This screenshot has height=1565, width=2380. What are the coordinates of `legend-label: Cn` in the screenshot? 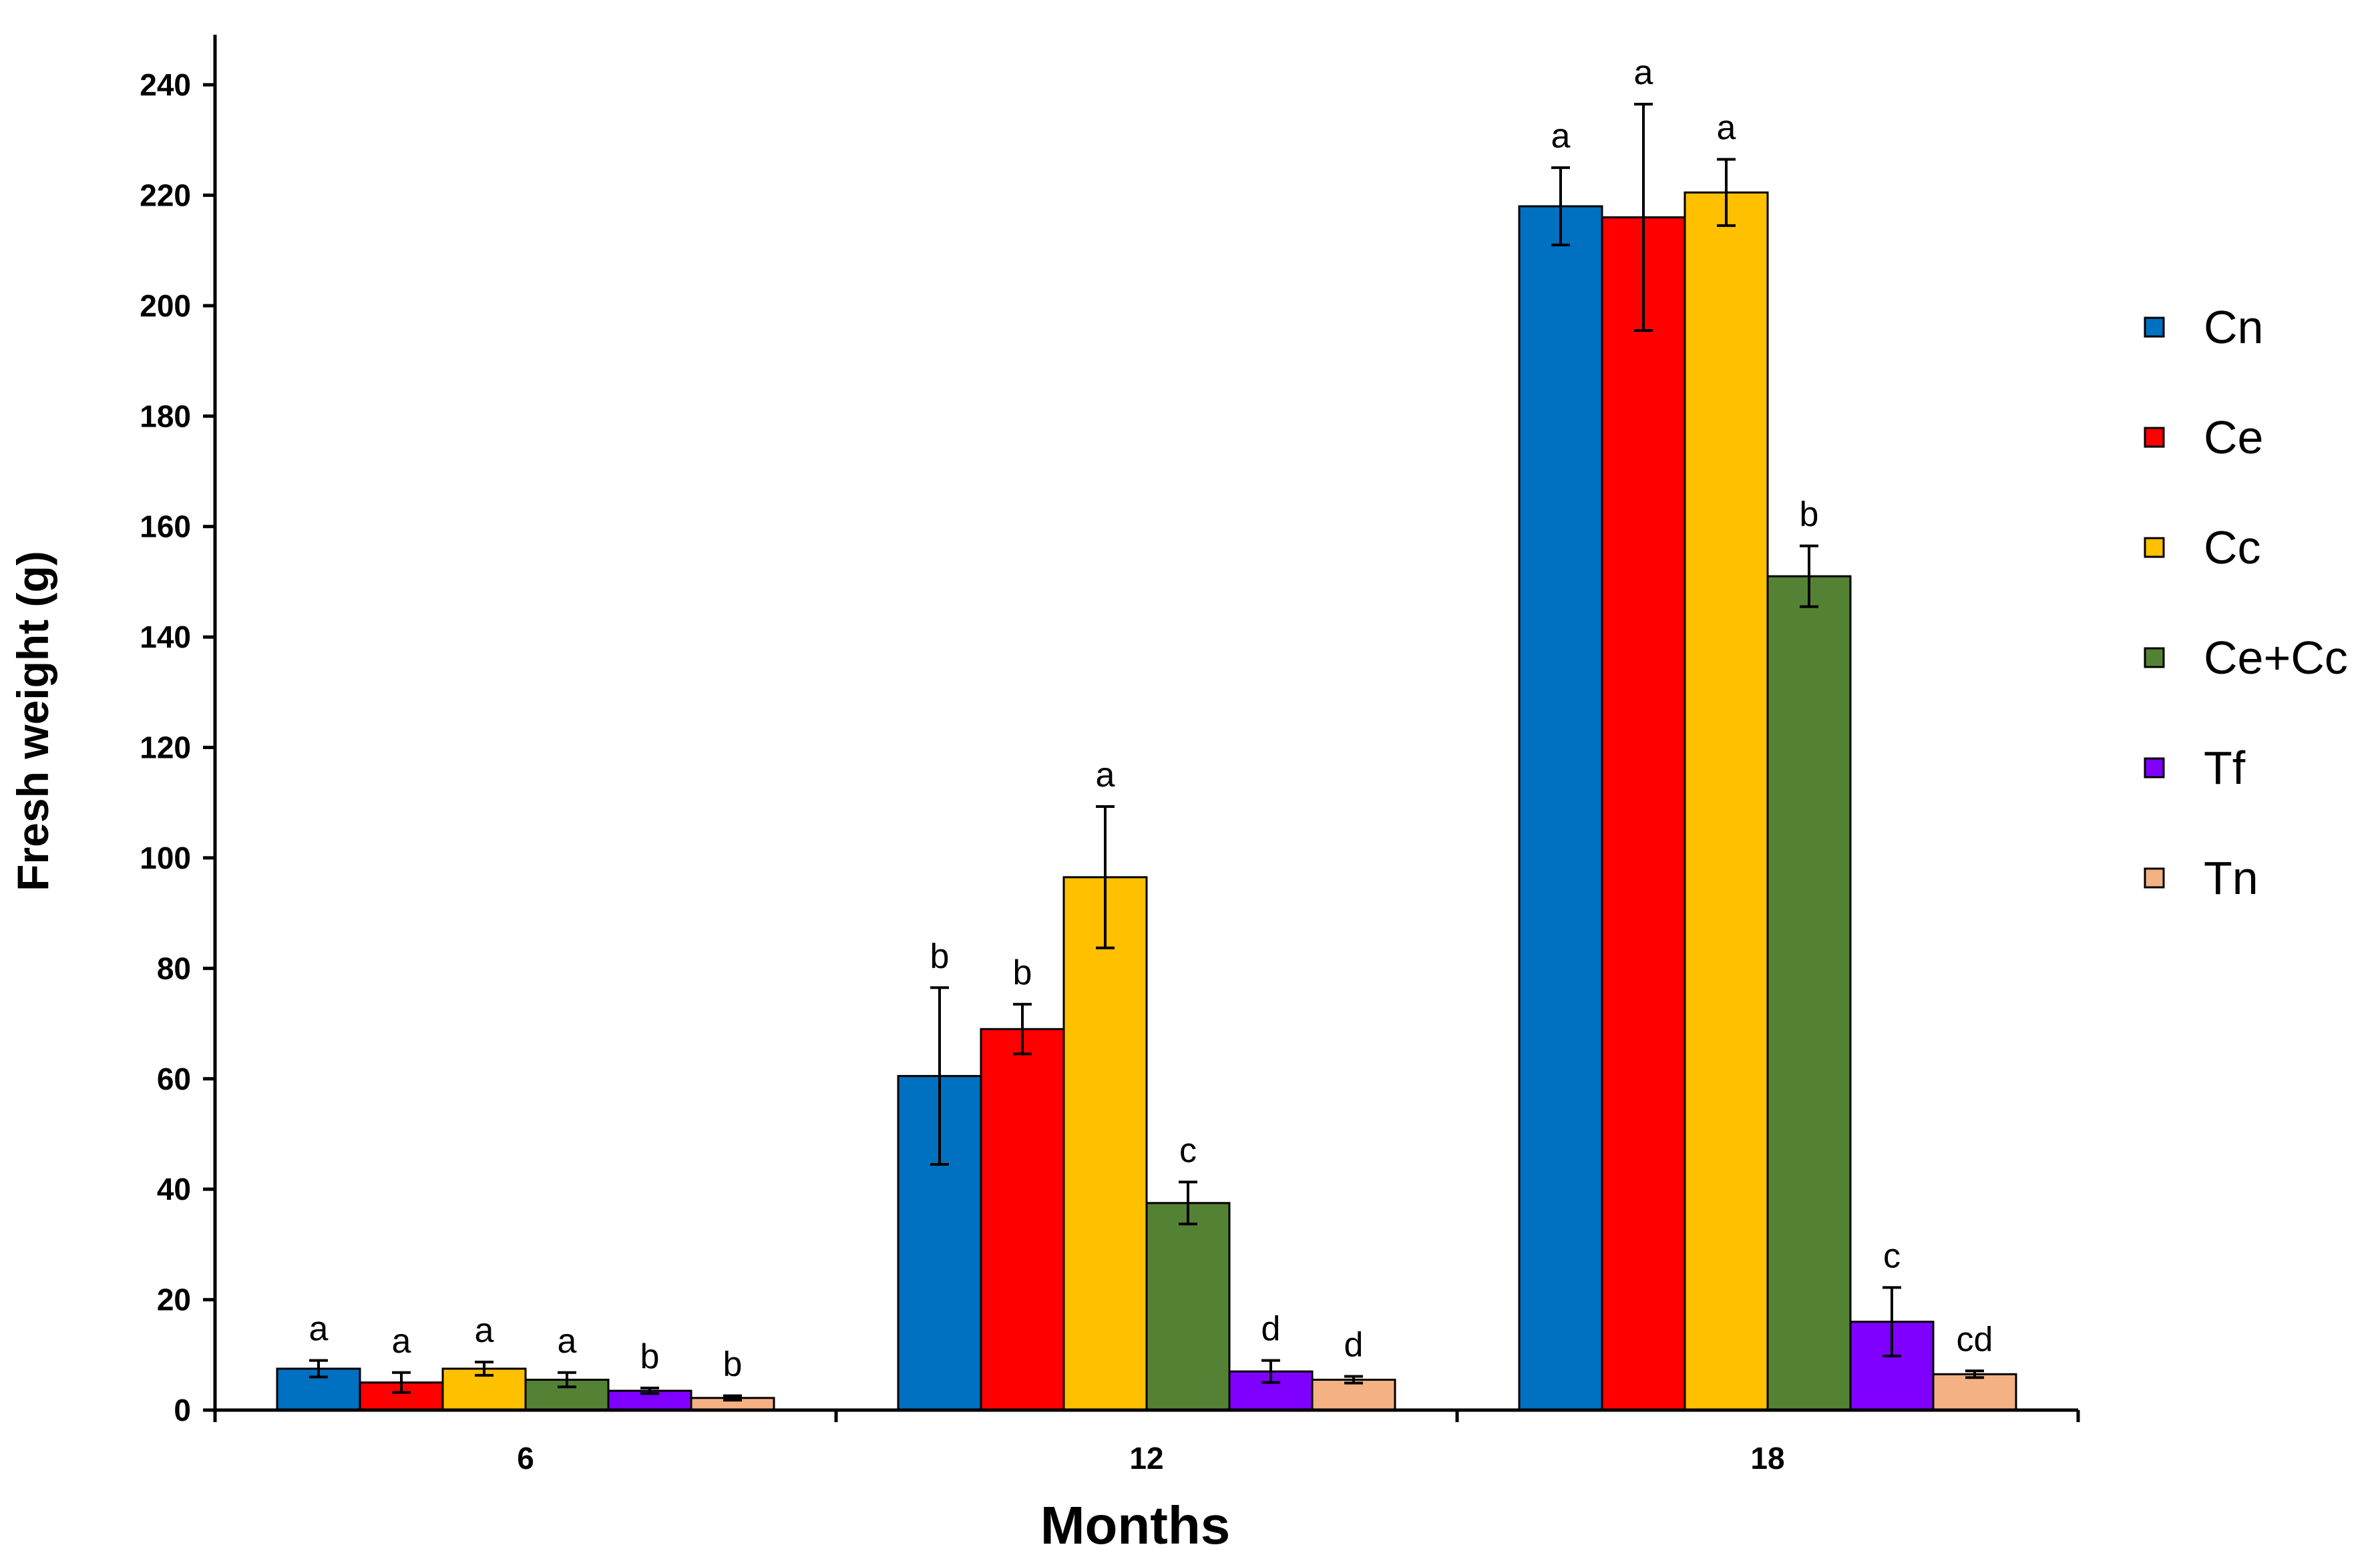 It's located at (2233, 327).